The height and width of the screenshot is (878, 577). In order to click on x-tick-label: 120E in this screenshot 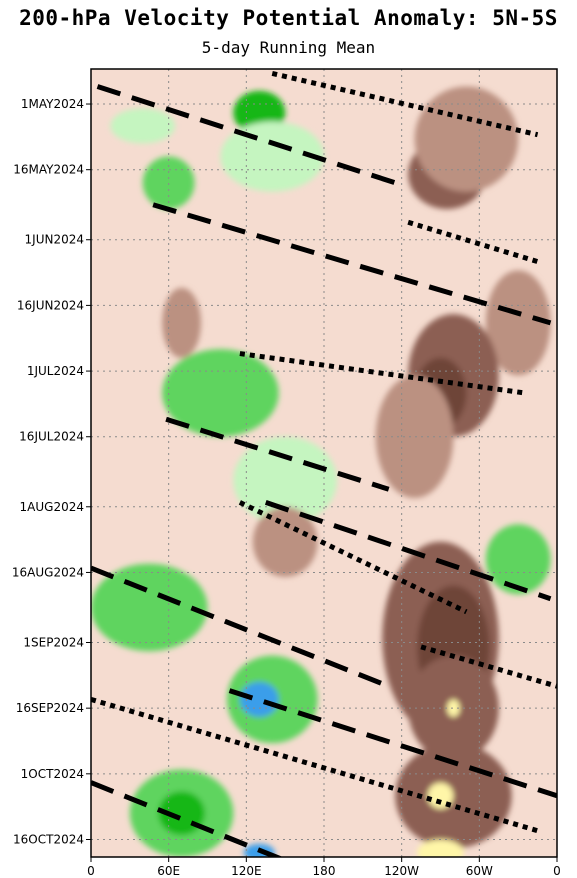, I will do `click(246, 871)`.